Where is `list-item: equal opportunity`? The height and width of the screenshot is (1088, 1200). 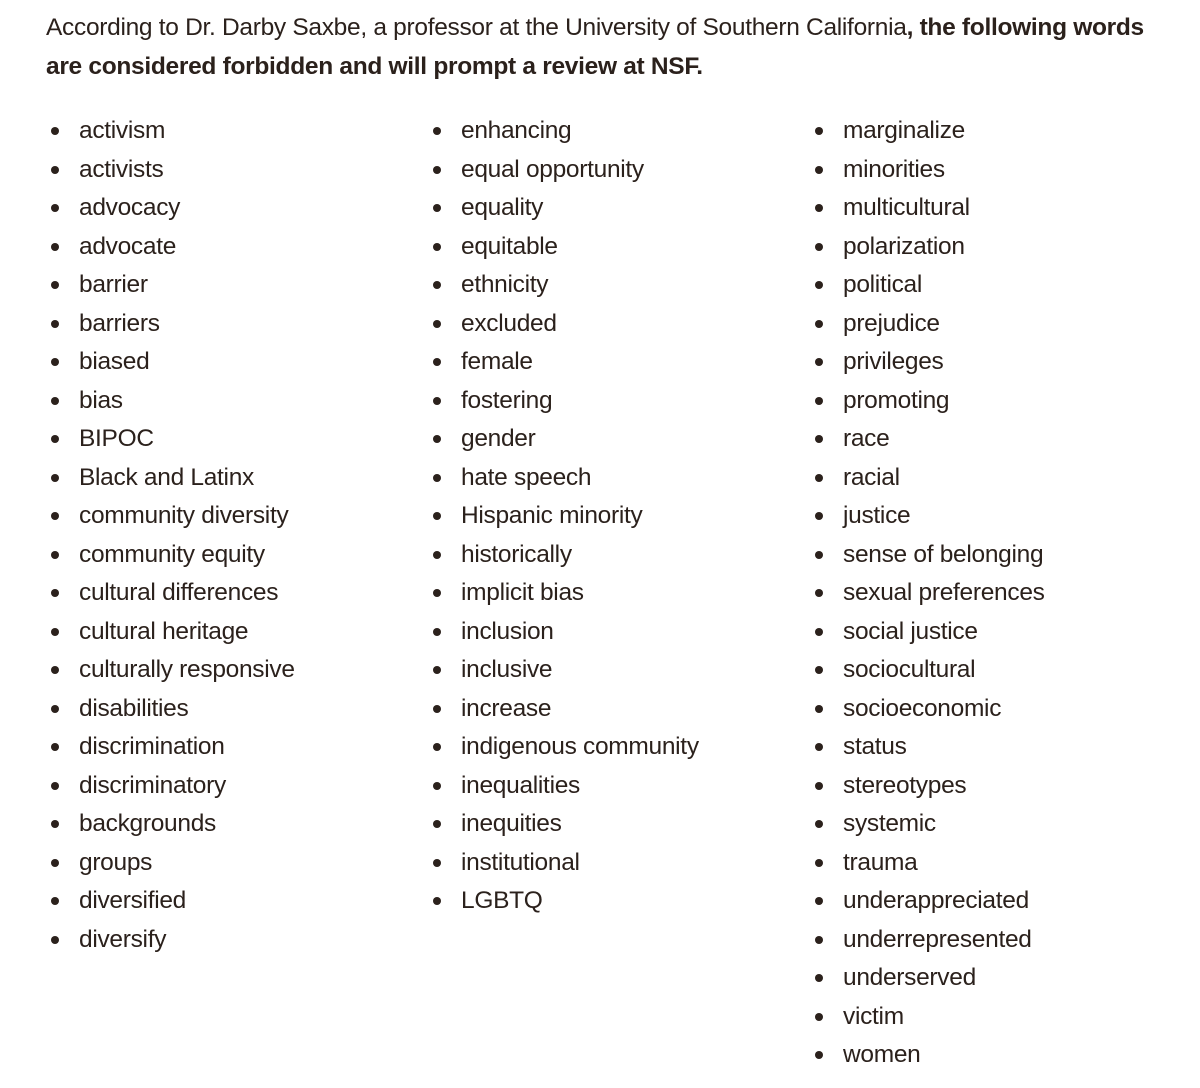
list-item: equal opportunity is located at coordinates (563, 170).